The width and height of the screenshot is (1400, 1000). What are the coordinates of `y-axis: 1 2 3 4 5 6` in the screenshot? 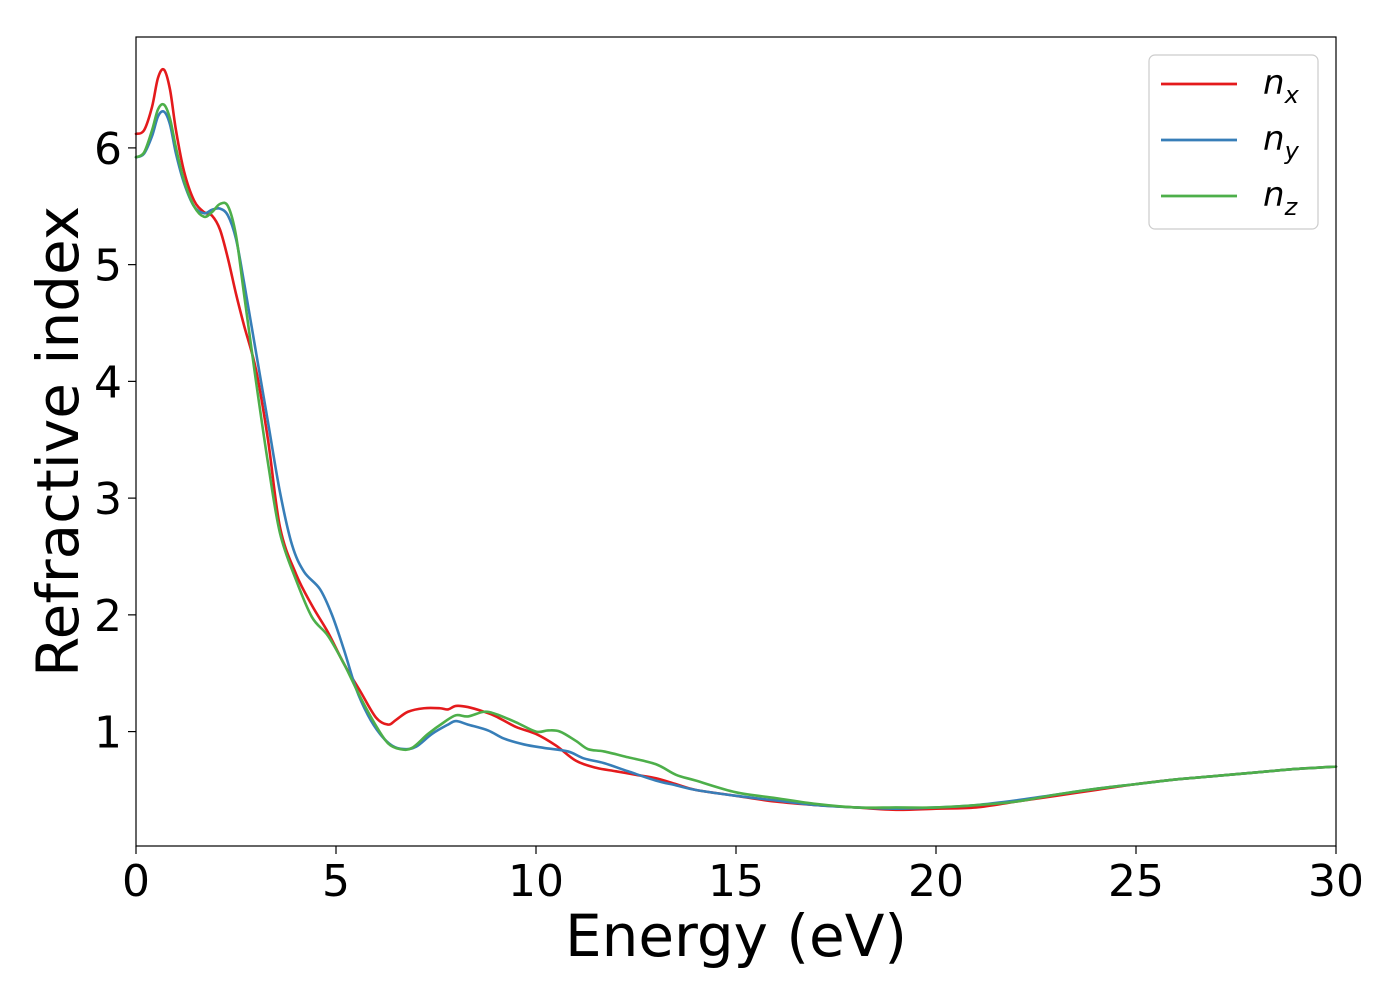 It's located at (115, 441).